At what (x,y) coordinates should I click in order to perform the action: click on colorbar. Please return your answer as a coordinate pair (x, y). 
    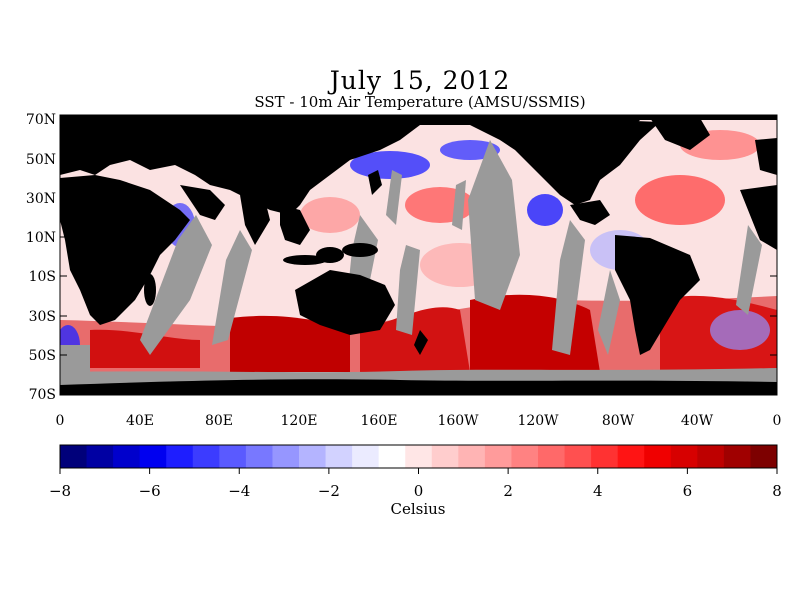
    Looking at the image, I should click on (418, 456).